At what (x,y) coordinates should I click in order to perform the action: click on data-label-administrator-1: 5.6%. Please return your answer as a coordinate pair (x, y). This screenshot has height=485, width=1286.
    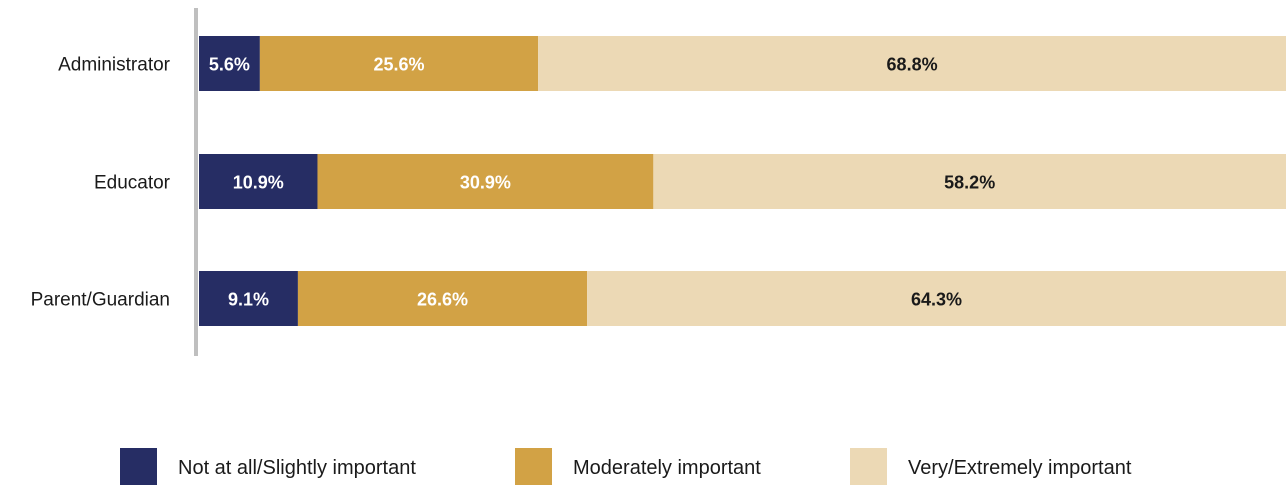
    Looking at the image, I should click on (229, 65).